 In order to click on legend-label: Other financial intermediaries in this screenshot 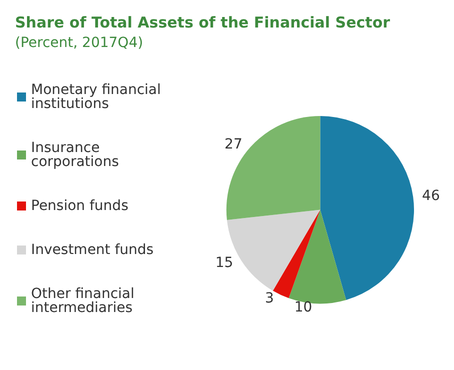, I will do `click(85, 301)`.